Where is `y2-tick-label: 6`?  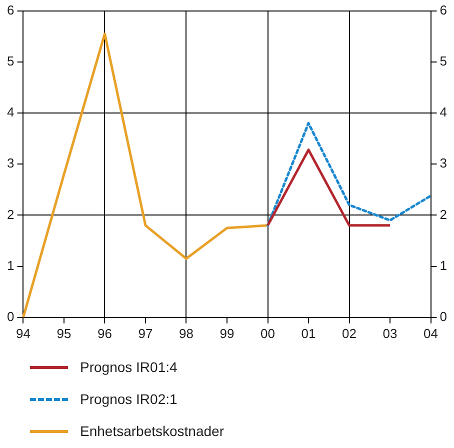 y2-tick-label: 6 is located at coordinates (444, 10).